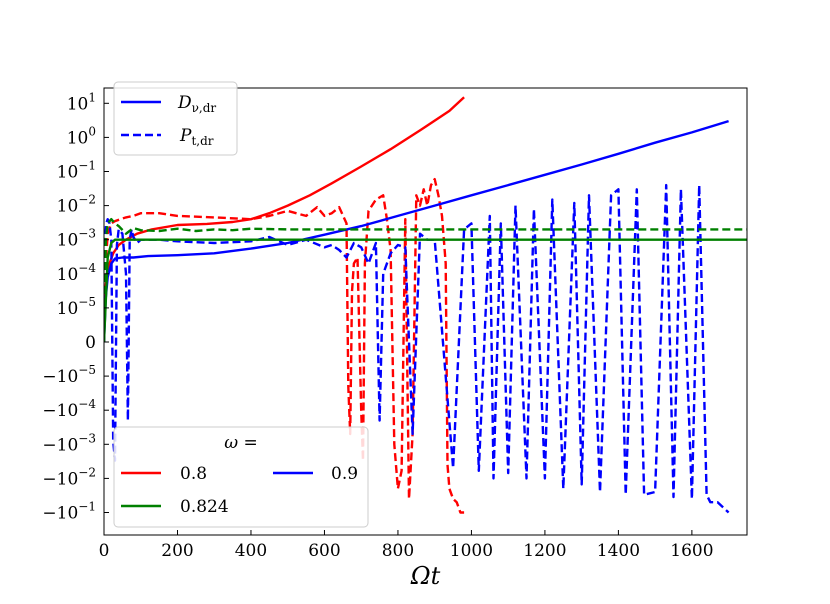 The height and width of the screenshot is (604, 830). I want to click on x-tick-label: 1400, so click(618, 551).